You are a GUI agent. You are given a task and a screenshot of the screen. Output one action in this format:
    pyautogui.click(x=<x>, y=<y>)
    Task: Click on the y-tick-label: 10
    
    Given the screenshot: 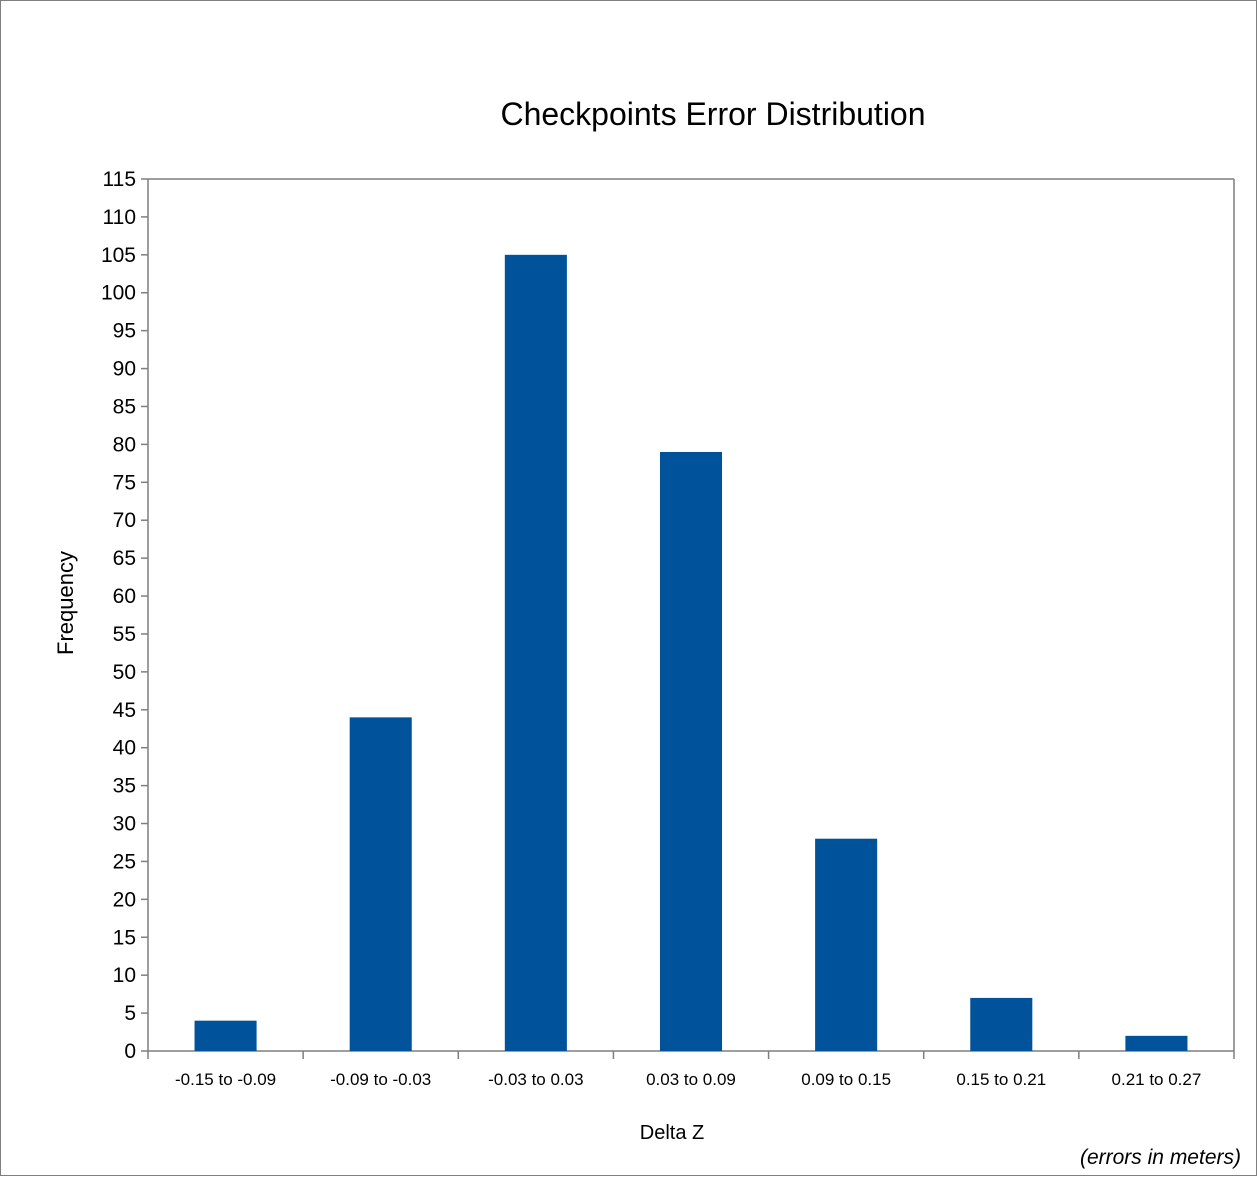 What is the action you would take?
    pyautogui.click(x=124, y=975)
    